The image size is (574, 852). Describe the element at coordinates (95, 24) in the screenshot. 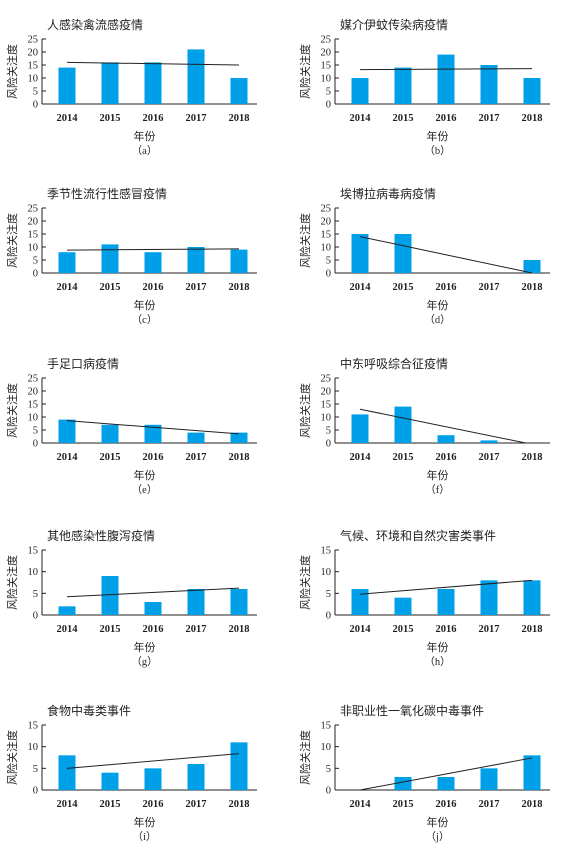

I see `chart-title: 人感染禽流感疫情` at that location.